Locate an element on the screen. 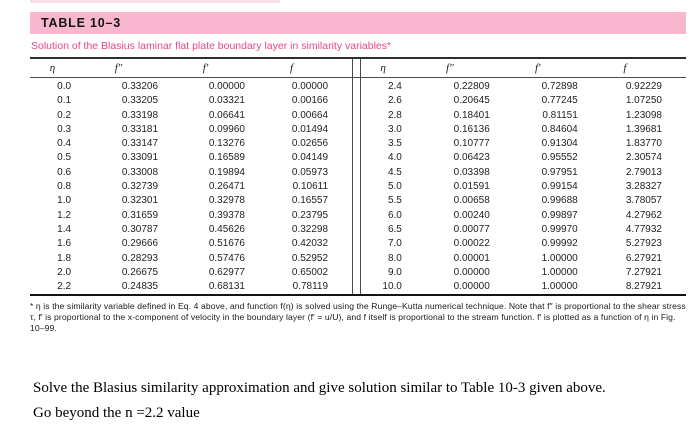 The height and width of the screenshot is (441, 700). table-row: 5.5 0.00658 0.99688 3.78057 is located at coordinates (523, 201).